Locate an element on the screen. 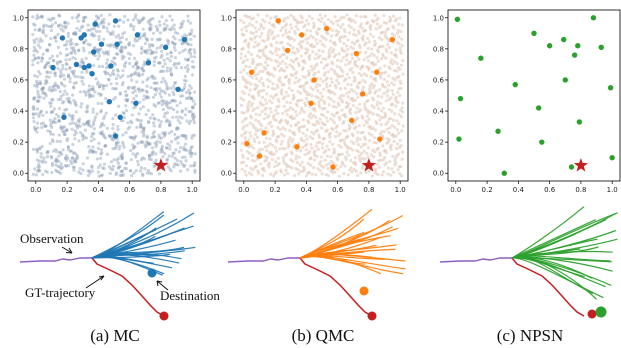  caption-qmc: (b) QMC is located at coordinates (323, 335).